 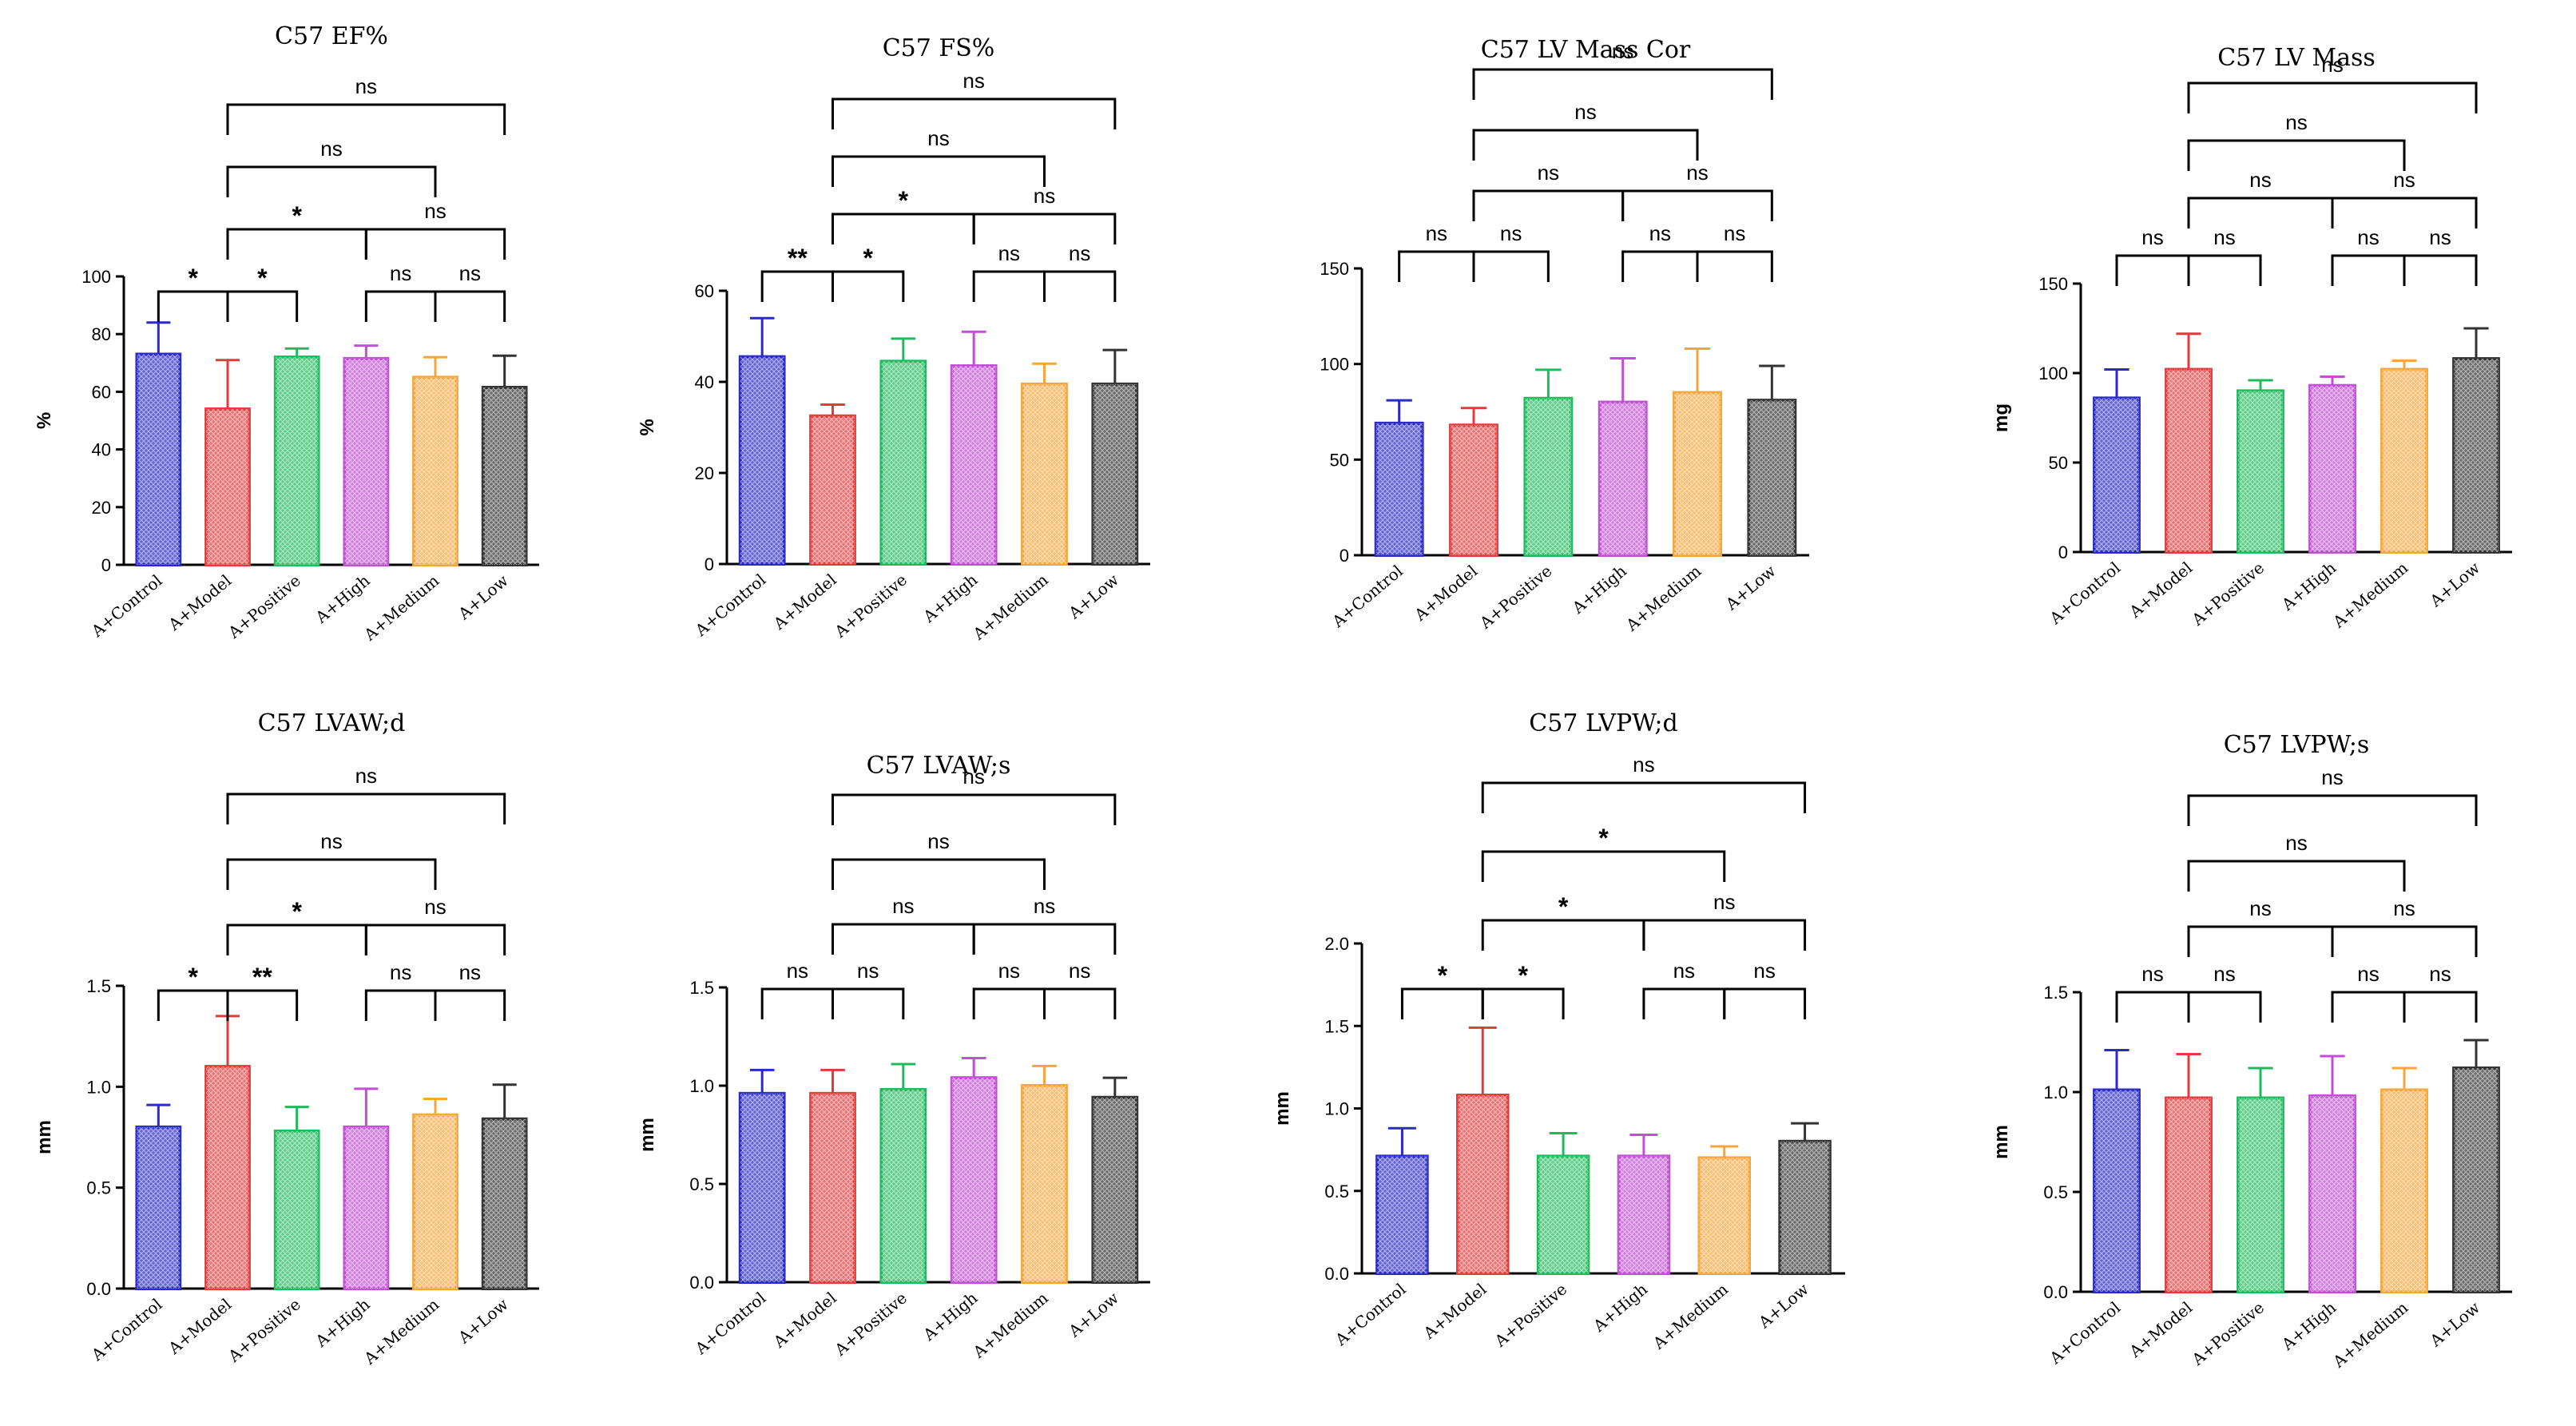 I want to click on x-tick-label: A+Positive, so click(x=870, y=606).